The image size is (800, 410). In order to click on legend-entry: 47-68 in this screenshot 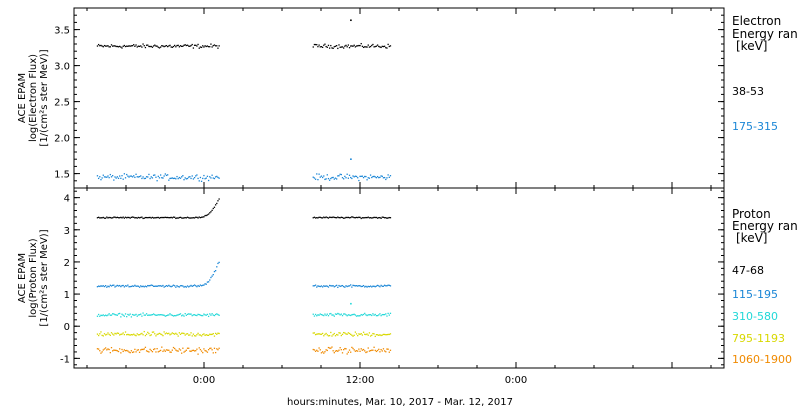, I will do `click(748, 270)`.